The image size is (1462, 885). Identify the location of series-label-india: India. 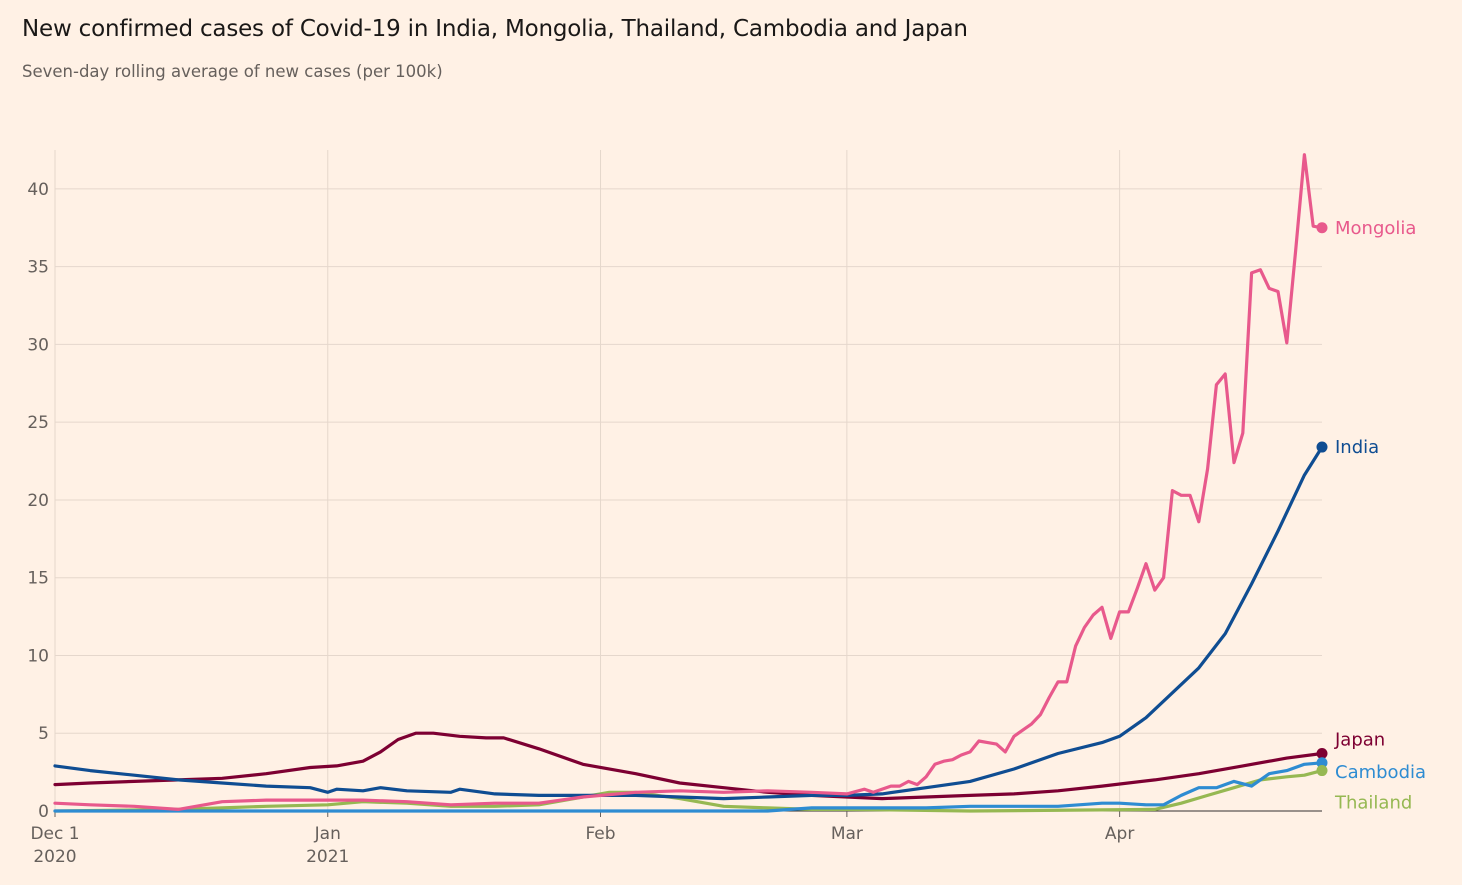
(1357, 447).